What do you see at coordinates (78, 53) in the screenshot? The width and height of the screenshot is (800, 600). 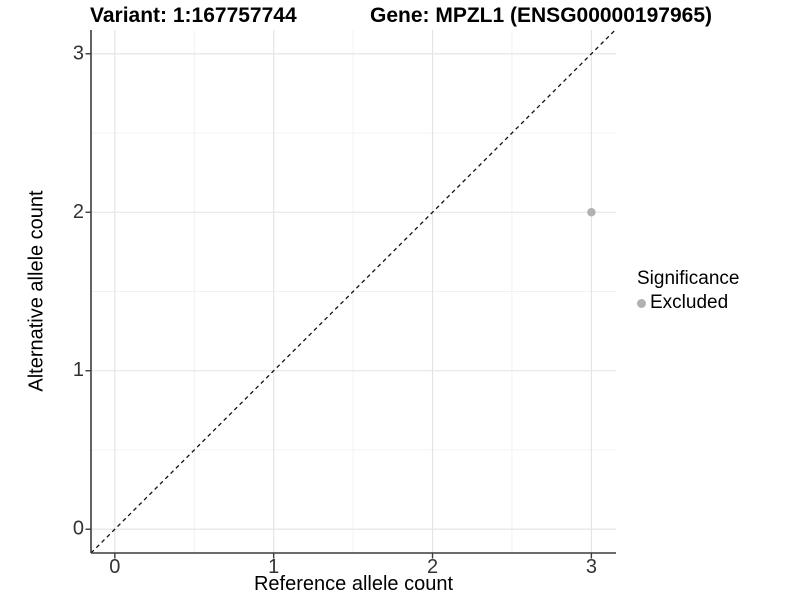 I see `y-tick-label: 3` at bounding box center [78, 53].